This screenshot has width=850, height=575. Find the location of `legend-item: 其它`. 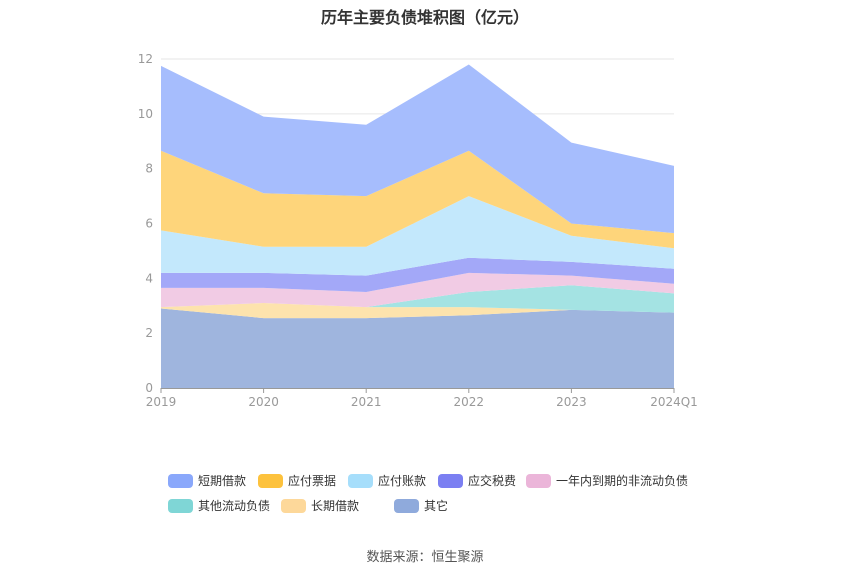

legend-item: 其它 is located at coordinates (421, 505).